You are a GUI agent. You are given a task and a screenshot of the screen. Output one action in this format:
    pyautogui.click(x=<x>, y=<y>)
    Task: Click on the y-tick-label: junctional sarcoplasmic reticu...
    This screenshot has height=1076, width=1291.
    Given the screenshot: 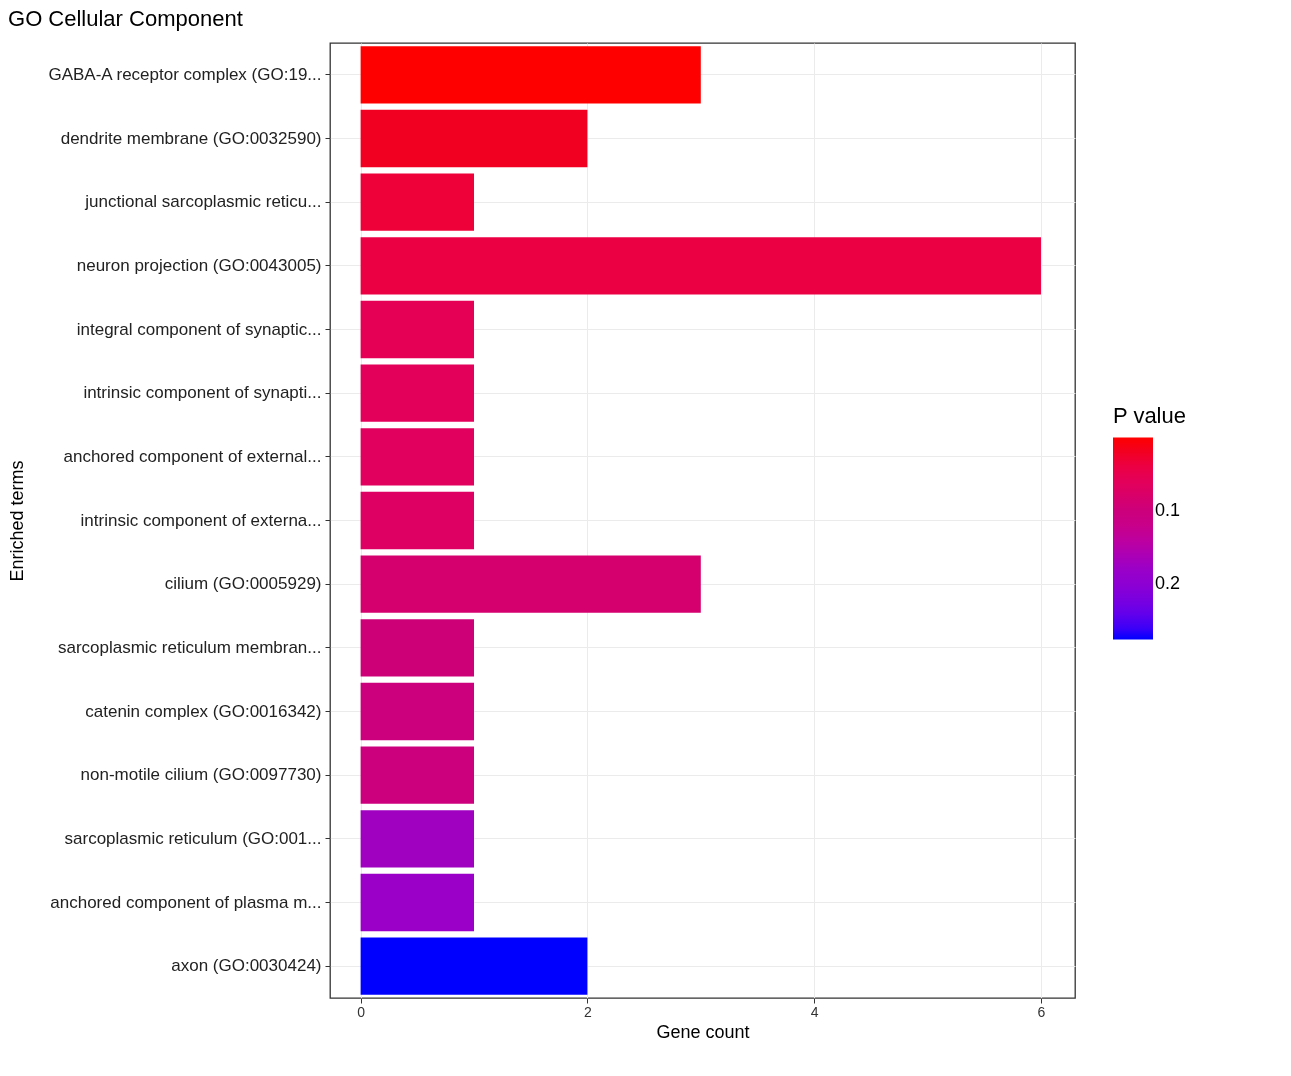 What is the action you would take?
    pyautogui.click(x=203, y=202)
    